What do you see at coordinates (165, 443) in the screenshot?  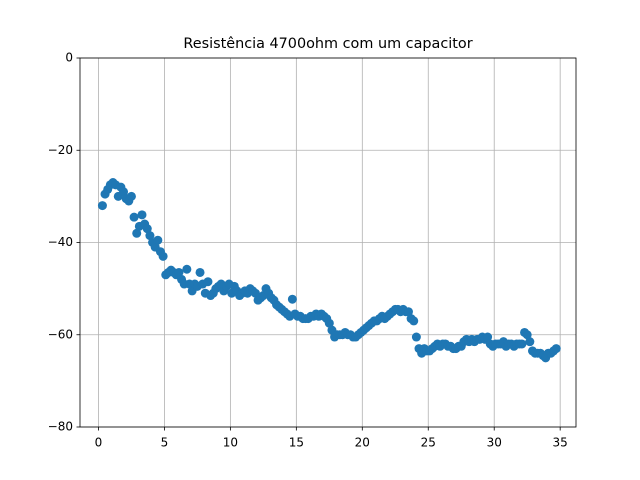 I see `x-tick-label: 5` at bounding box center [165, 443].